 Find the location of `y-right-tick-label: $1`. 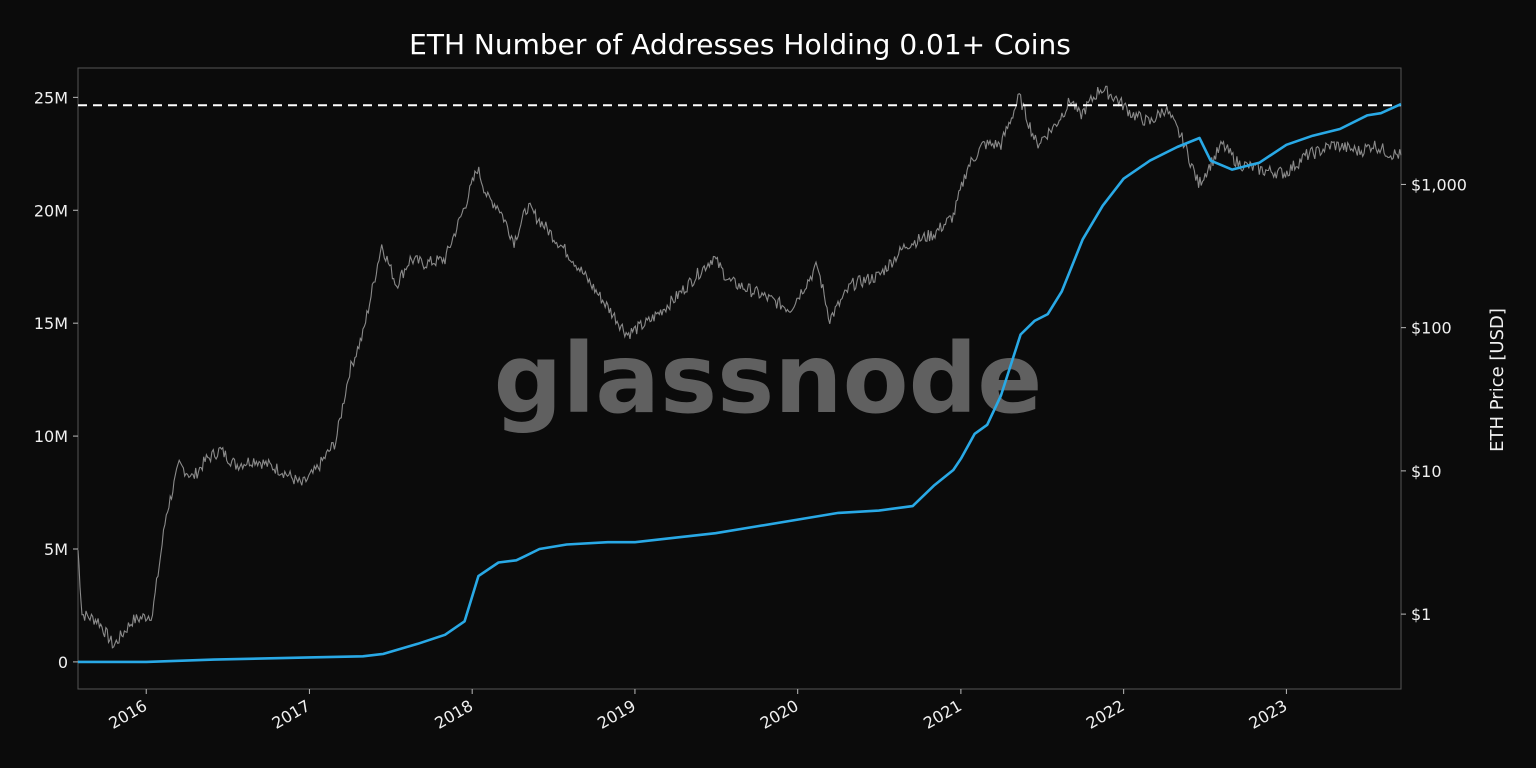

y-right-tick-label: $1 is located at coordinates (1421, 614).